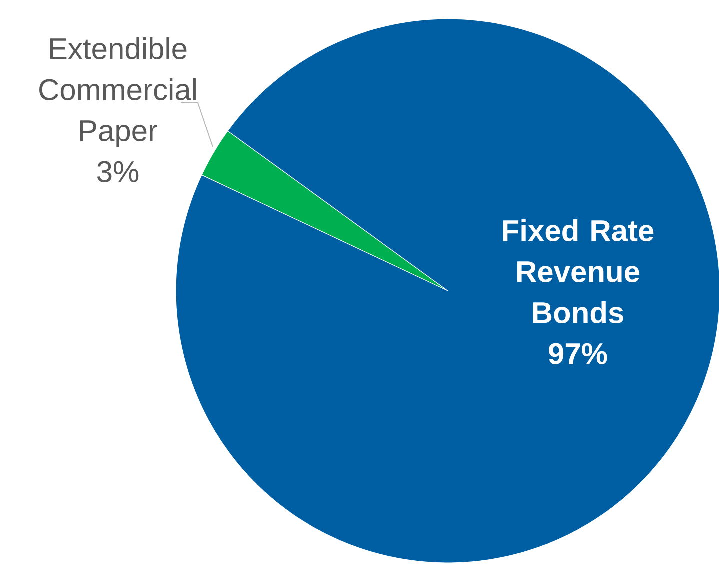 The image size is (719, 565). I want to click on data-label: 3%, so click(118, 172).